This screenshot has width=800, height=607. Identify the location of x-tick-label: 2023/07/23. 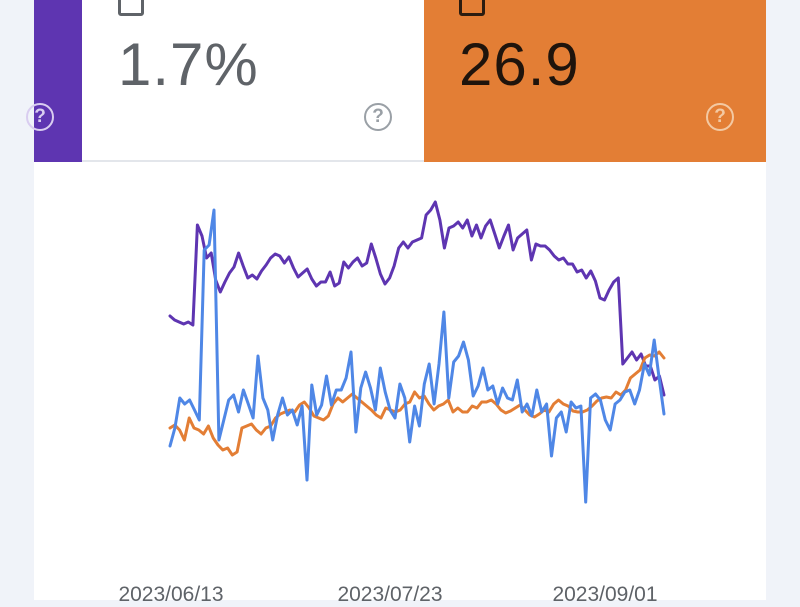
(390, 594).